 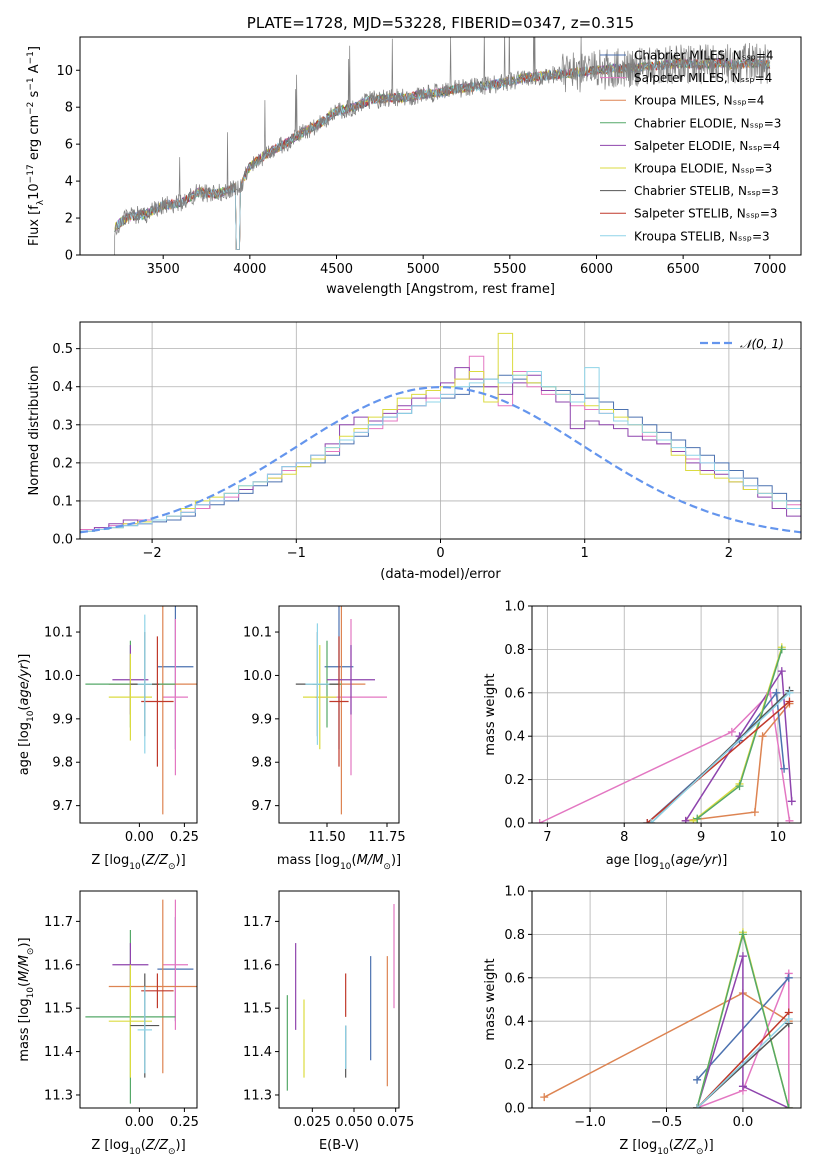 I want to click on y-tick-label: 8, so click(x=69, y=108).